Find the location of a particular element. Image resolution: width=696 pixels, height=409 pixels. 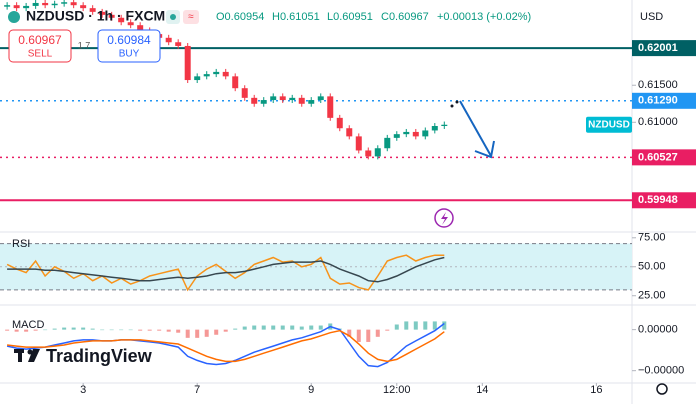

level-label: 0.59948 is located at coordinates (658, 200).